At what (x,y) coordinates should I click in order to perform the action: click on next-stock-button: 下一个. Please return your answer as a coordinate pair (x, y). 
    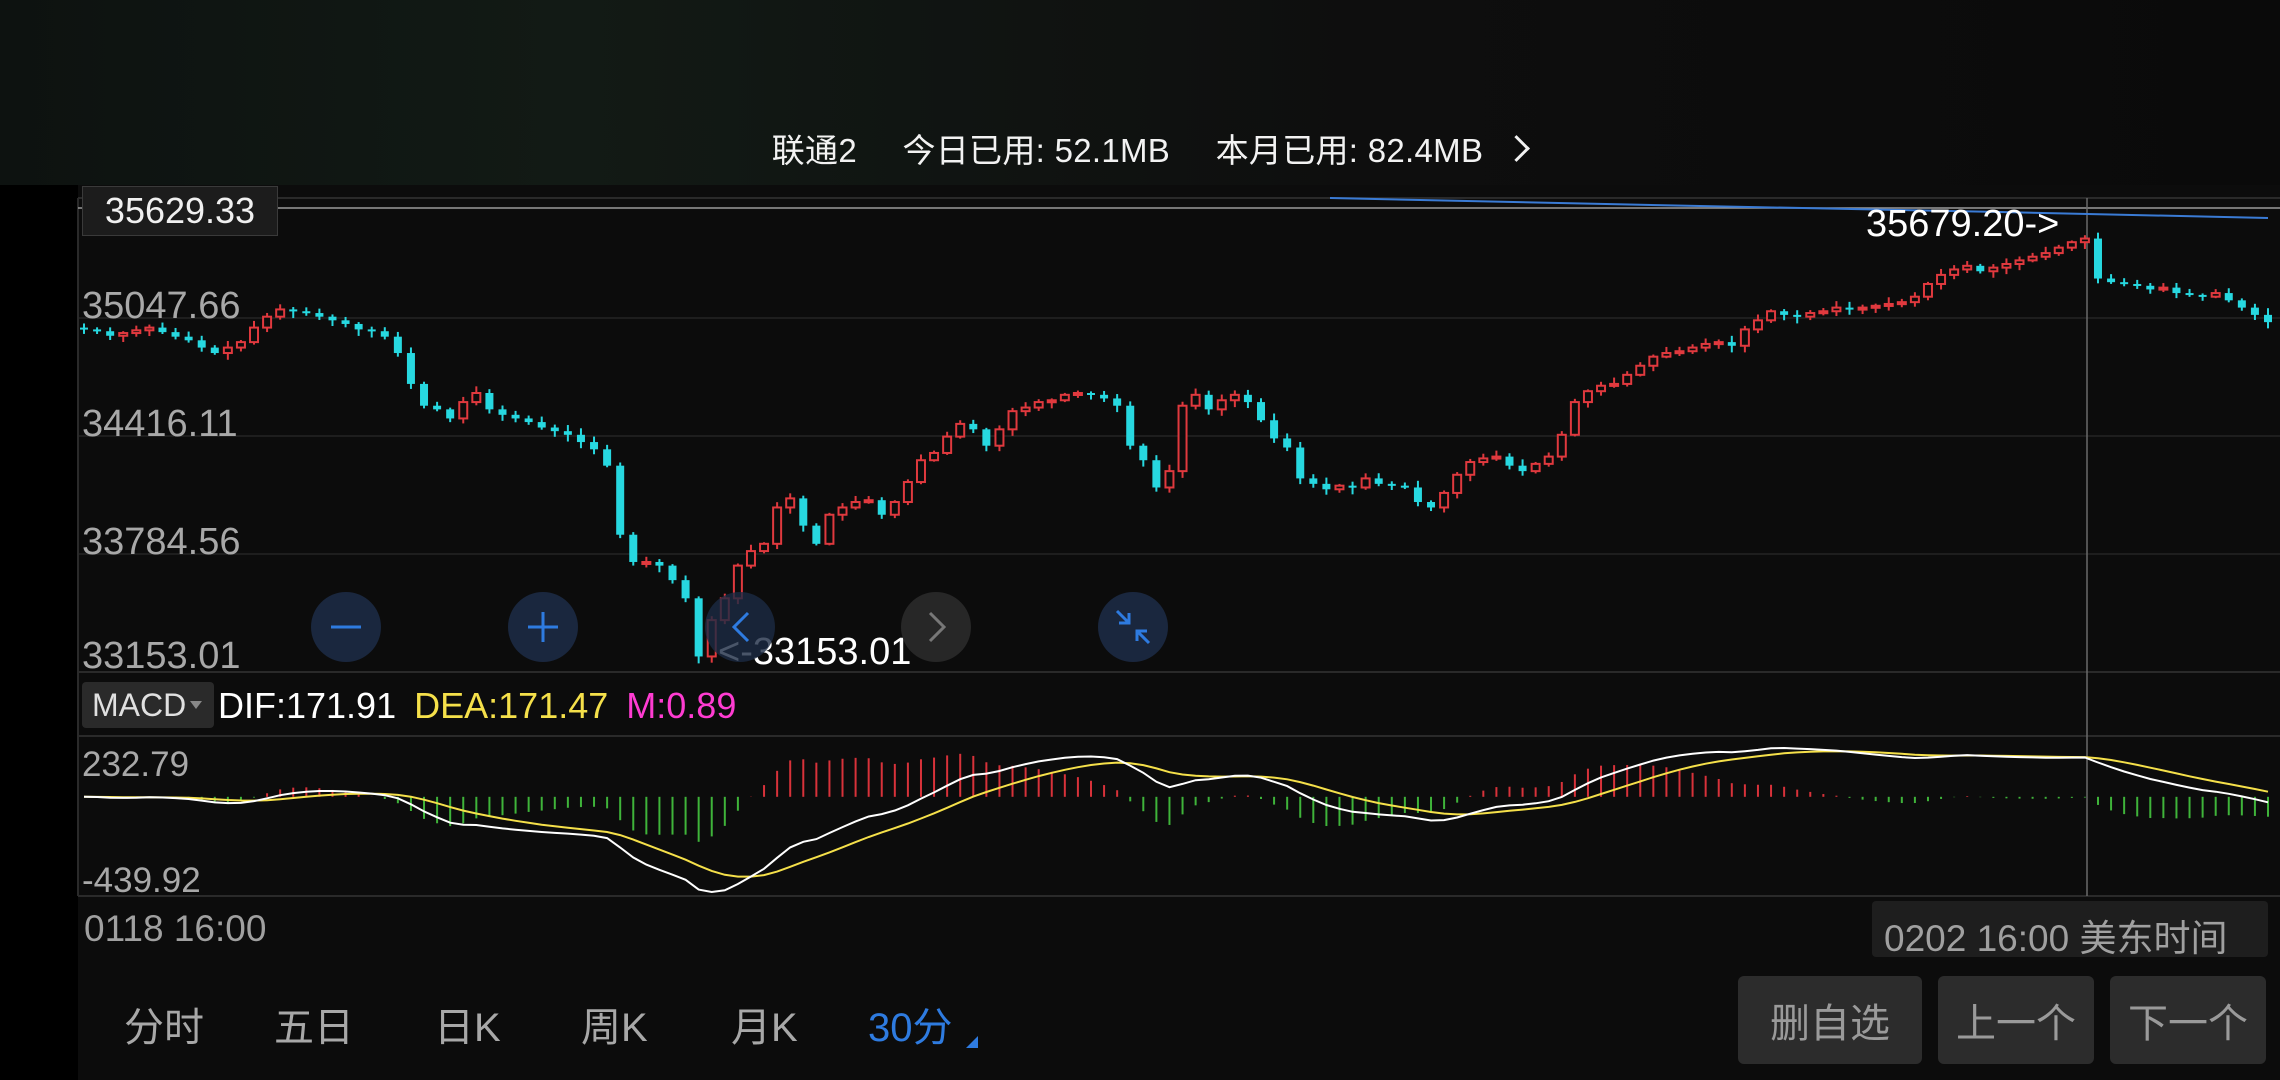
    Looking at the image, I should click on (2188, 1020).